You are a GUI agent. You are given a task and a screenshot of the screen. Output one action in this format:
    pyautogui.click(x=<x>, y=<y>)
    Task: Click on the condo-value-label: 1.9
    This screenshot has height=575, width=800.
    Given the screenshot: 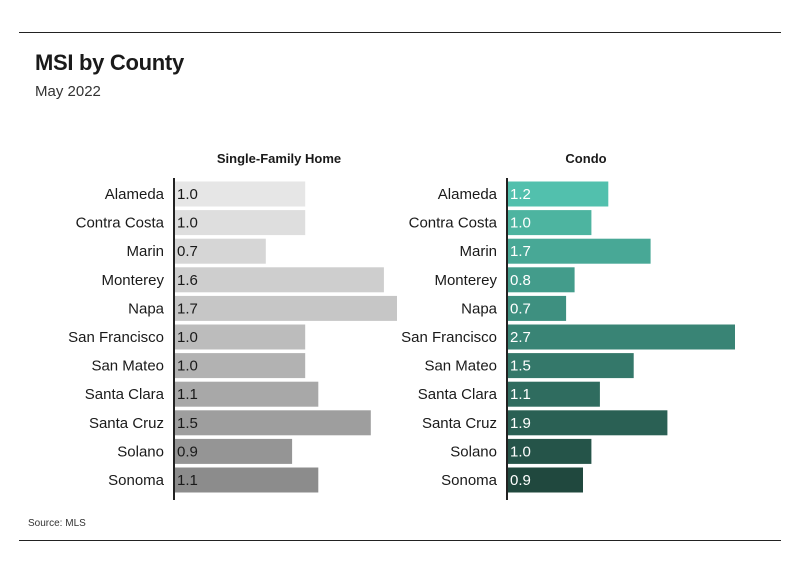 What is the action you would take?
    pyautogui.click(x=520, y=423)
    